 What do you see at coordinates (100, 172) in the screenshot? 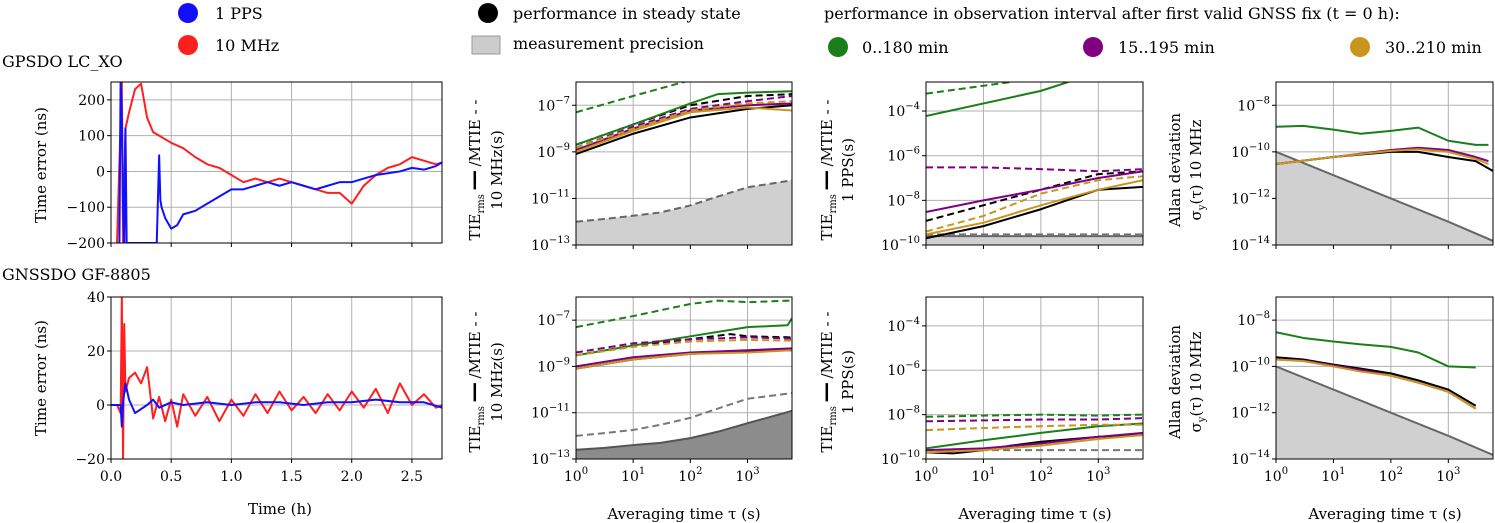
I see `tick-label-y: 0` at bounding box center [100, 172].